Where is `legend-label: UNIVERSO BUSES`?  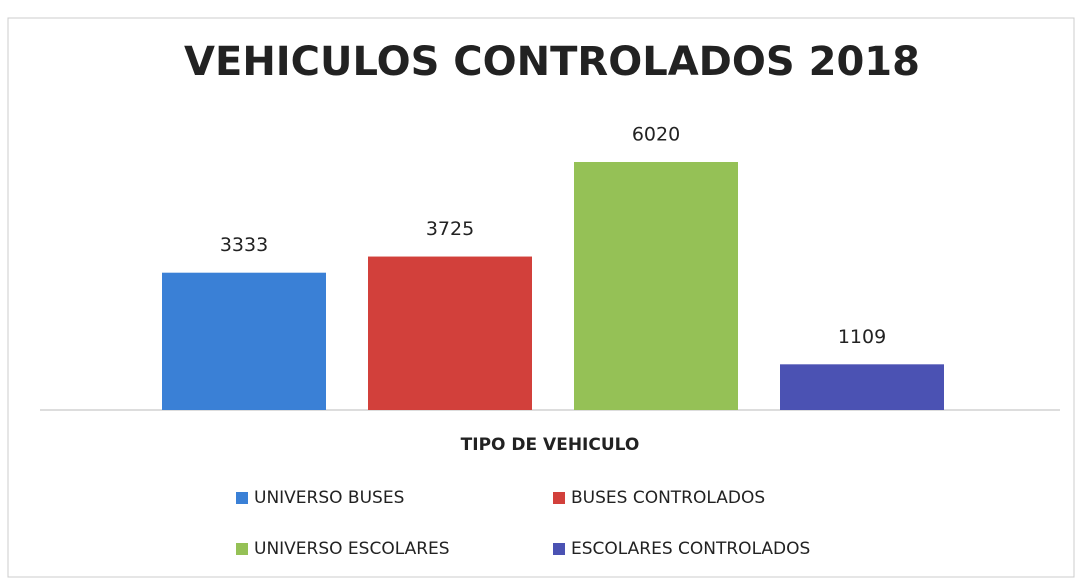
legend-label: UNIVERSO BUSES is located at coordinates (329, 498).